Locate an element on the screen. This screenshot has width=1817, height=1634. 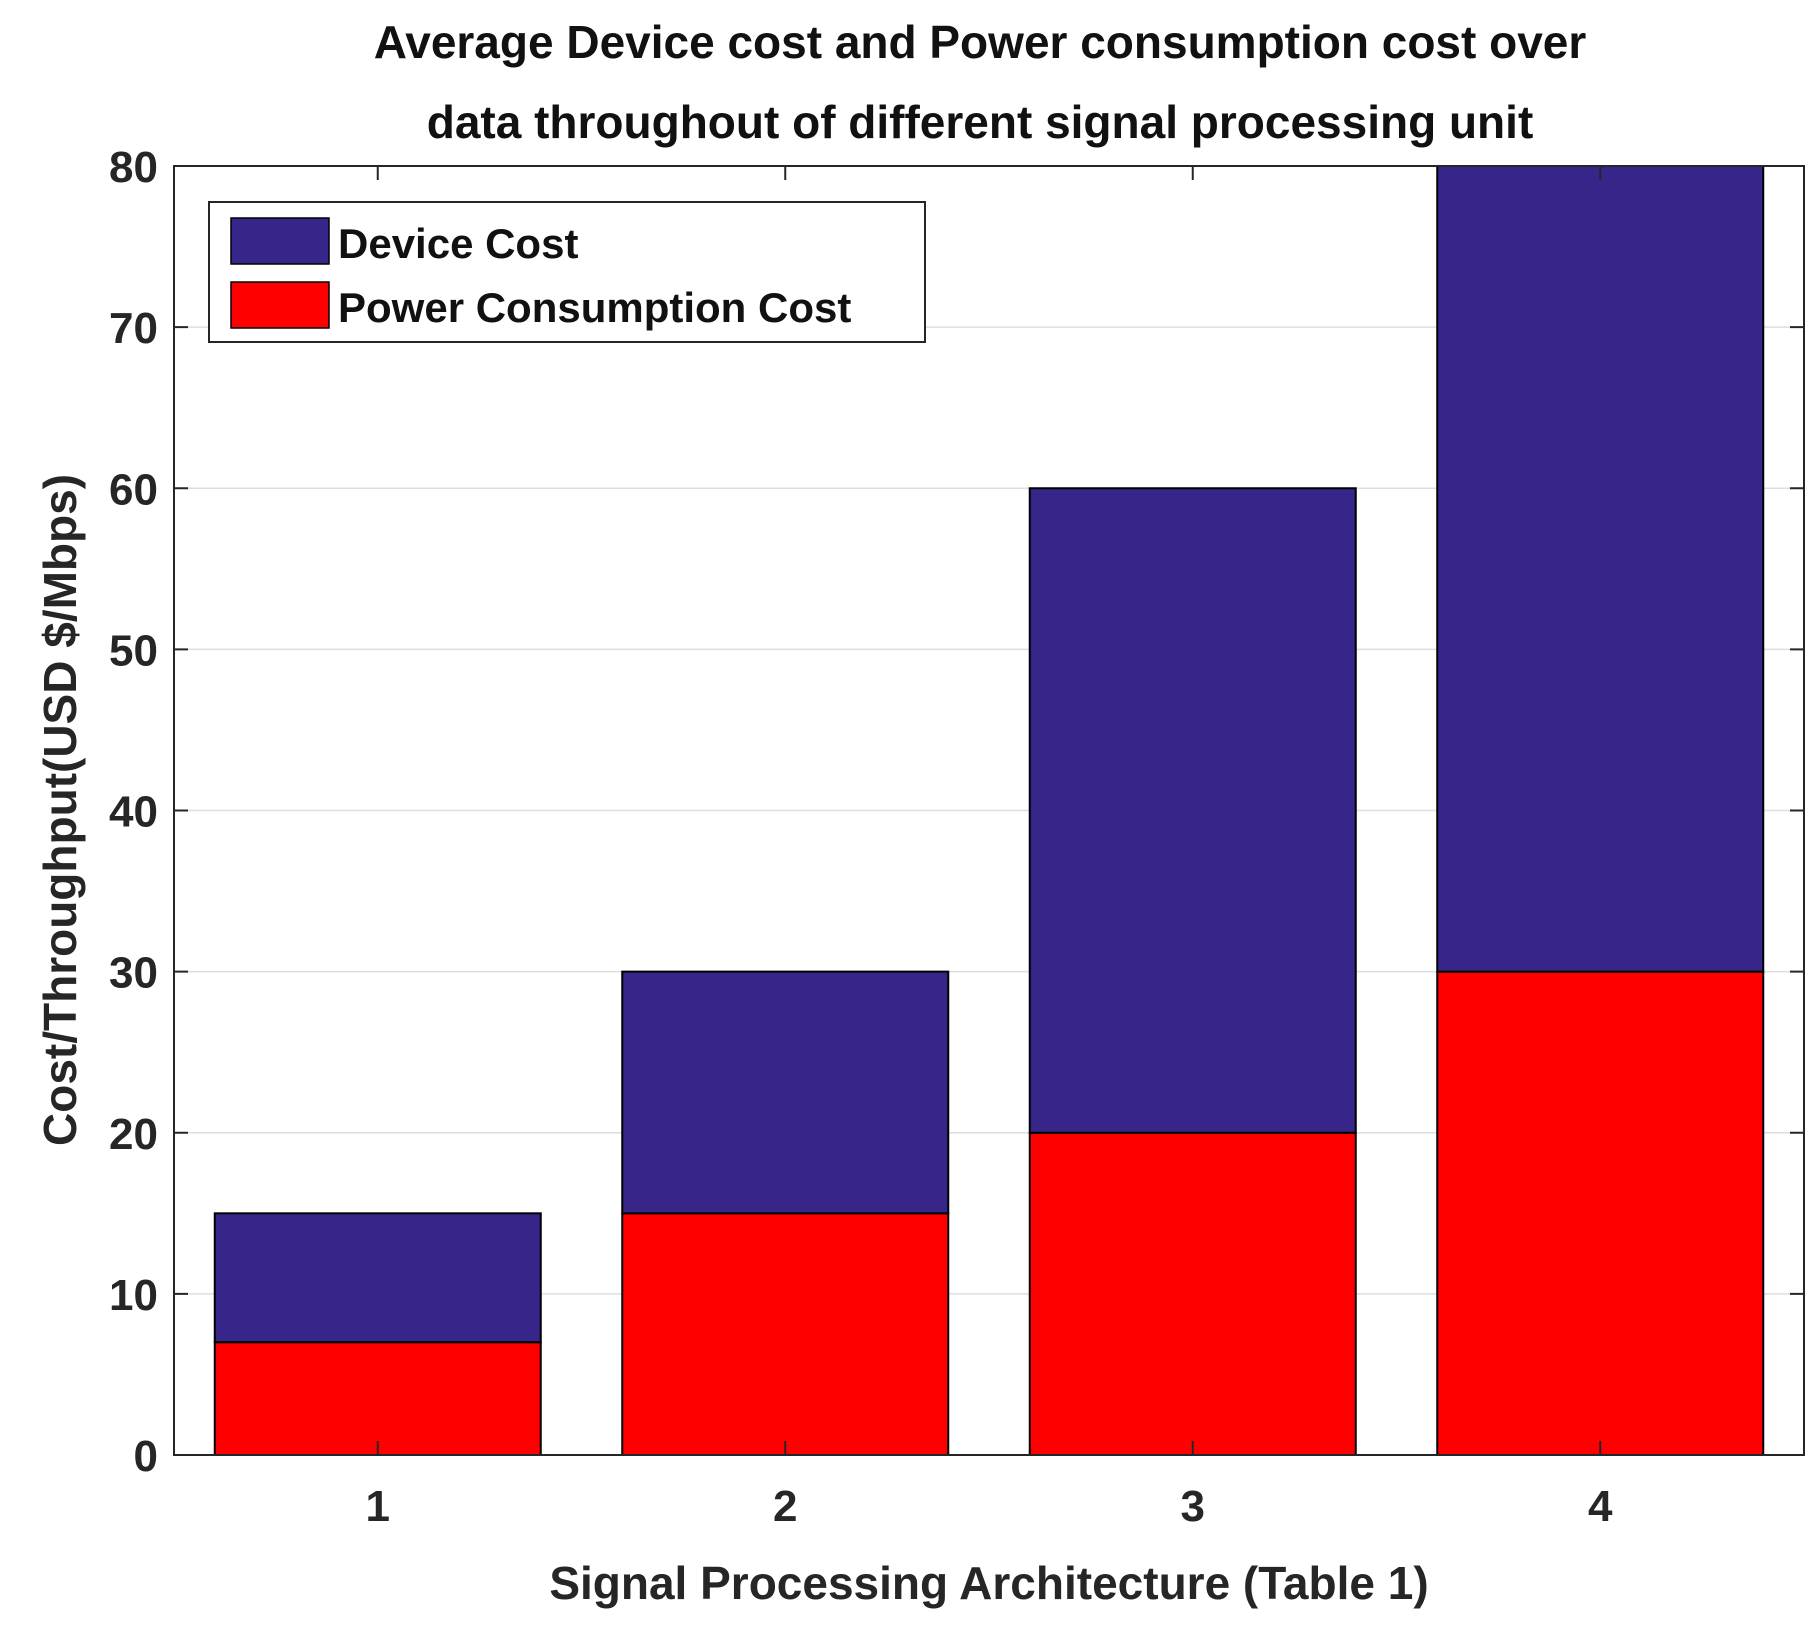
y-tick-label-7: 70 is located at coordinates (133, 328).